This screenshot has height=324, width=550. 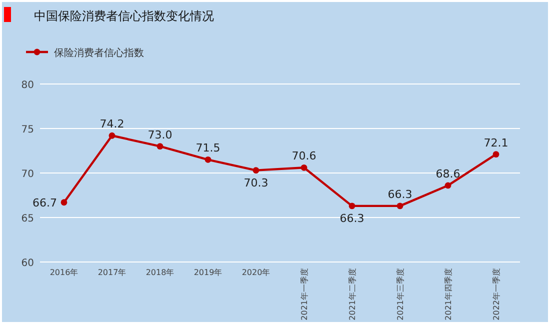 I want to click on y-tick-label: 80, so click(x=27, y=85).